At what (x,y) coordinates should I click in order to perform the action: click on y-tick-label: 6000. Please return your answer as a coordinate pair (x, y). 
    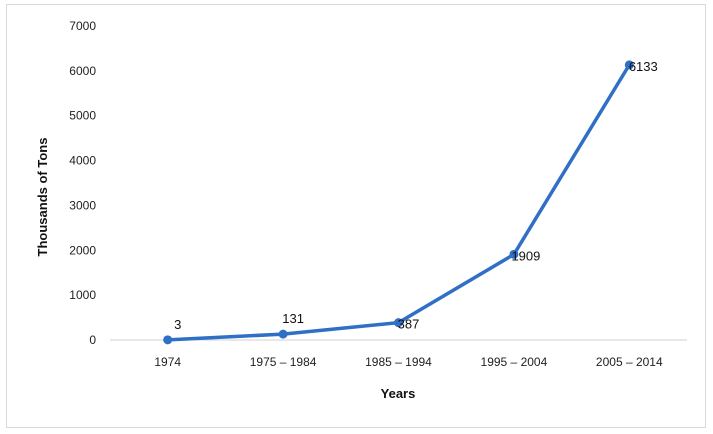
    Looking at the image, I should click on (82, 71).